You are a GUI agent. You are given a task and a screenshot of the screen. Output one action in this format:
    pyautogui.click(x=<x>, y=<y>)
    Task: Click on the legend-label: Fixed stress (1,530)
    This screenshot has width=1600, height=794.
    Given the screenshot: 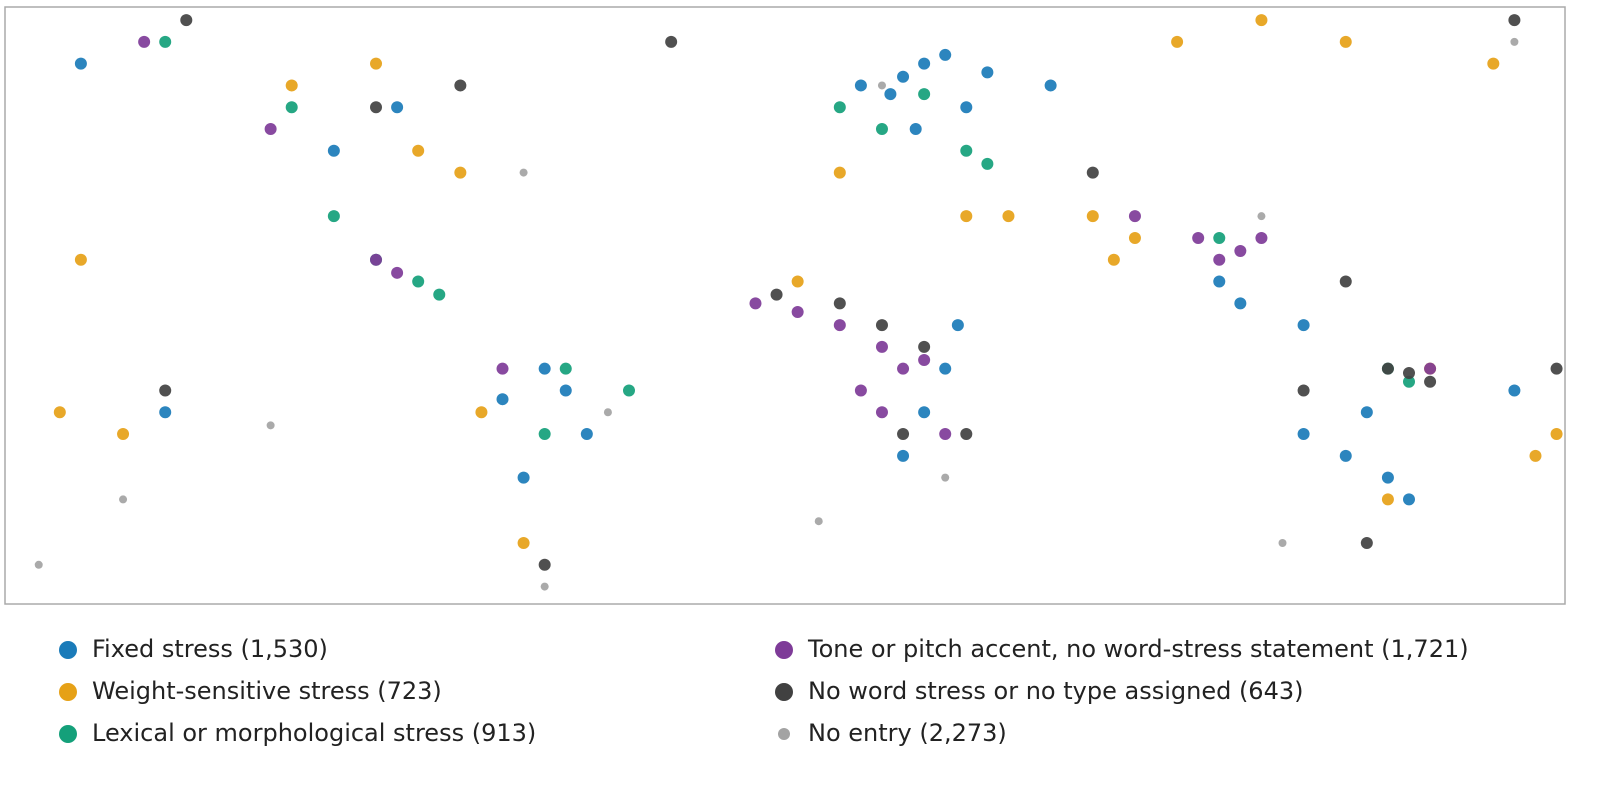 What is the action you would take?
    pyautogui.click(x=210, y=649)
    